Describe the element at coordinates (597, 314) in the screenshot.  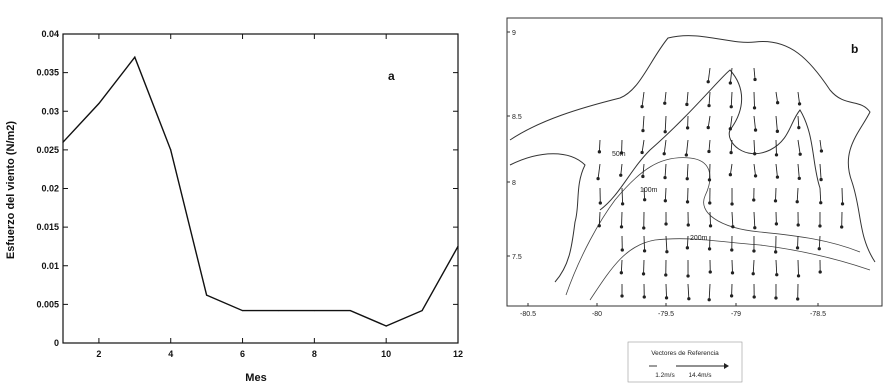
I see `map-x-tick-label: -80` at that location.